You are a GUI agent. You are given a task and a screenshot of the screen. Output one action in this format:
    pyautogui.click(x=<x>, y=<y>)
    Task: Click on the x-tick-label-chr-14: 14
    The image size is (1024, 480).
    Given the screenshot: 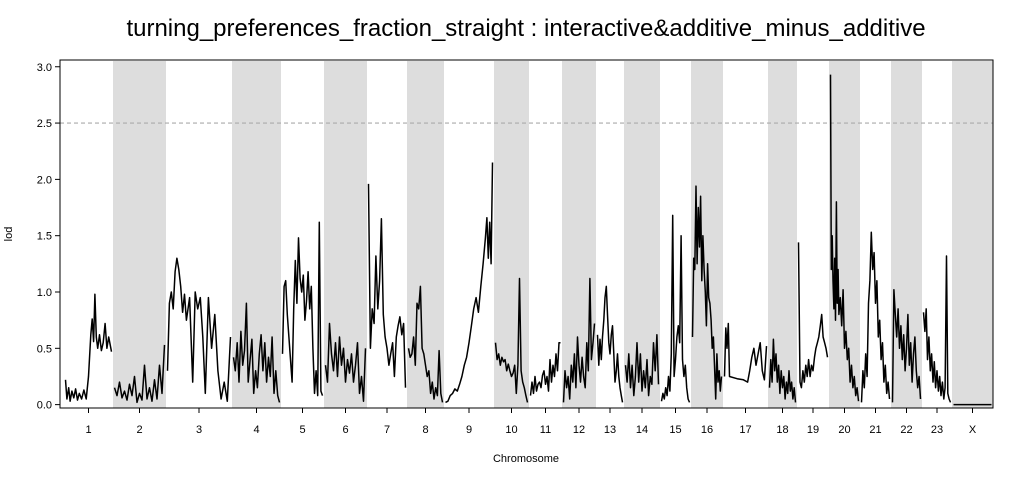 What is the action you would take?
    pyautogui.click(x=642, y=430)
    